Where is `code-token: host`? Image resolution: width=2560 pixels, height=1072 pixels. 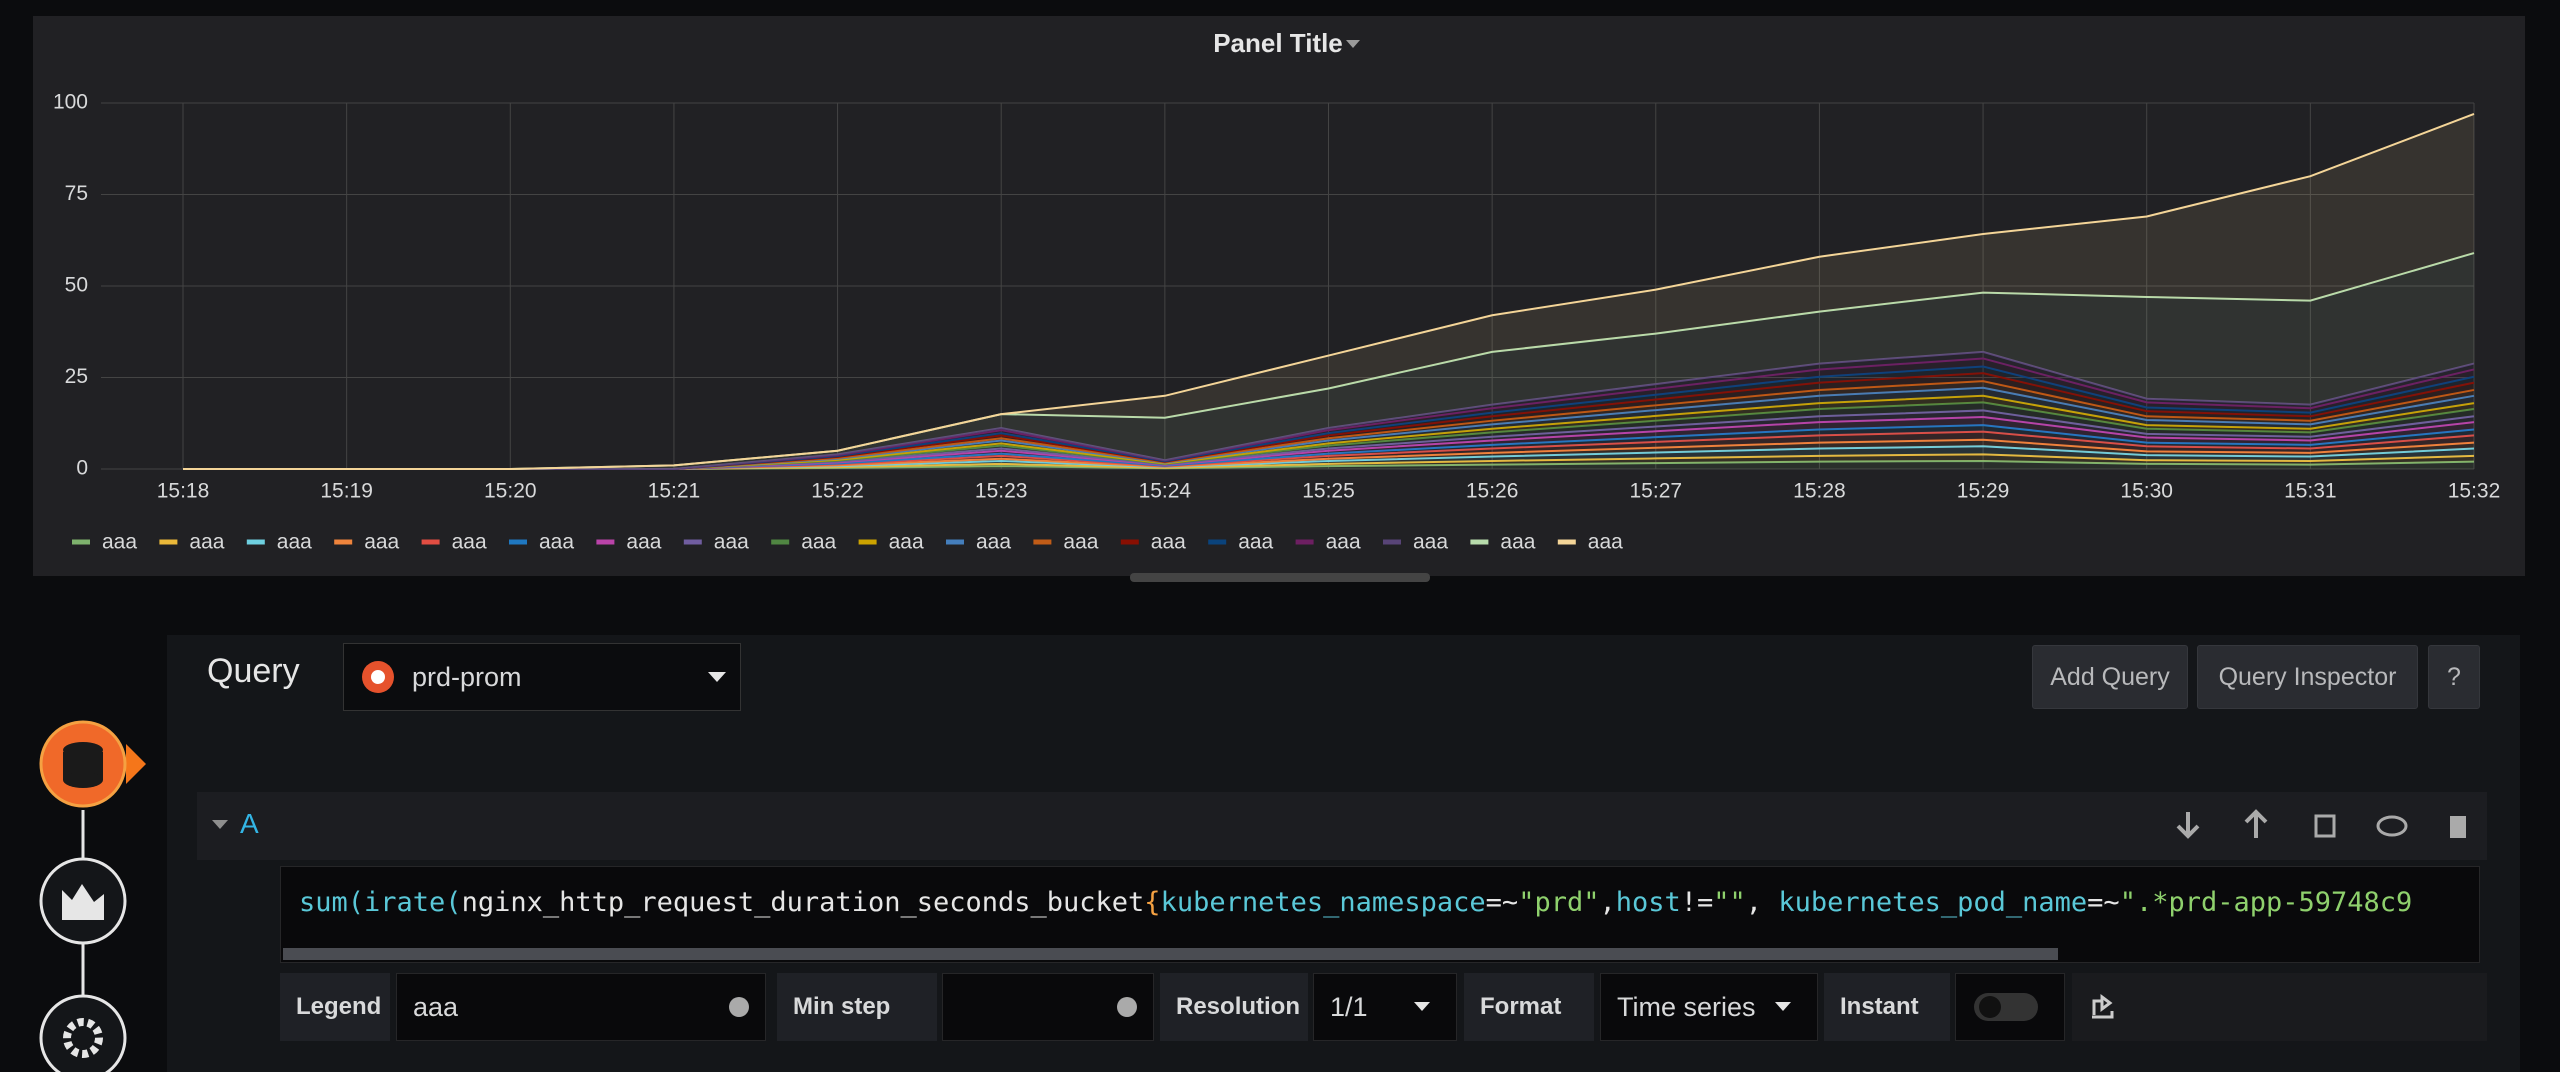
code-token: host is located at coordinates (1648, 902).